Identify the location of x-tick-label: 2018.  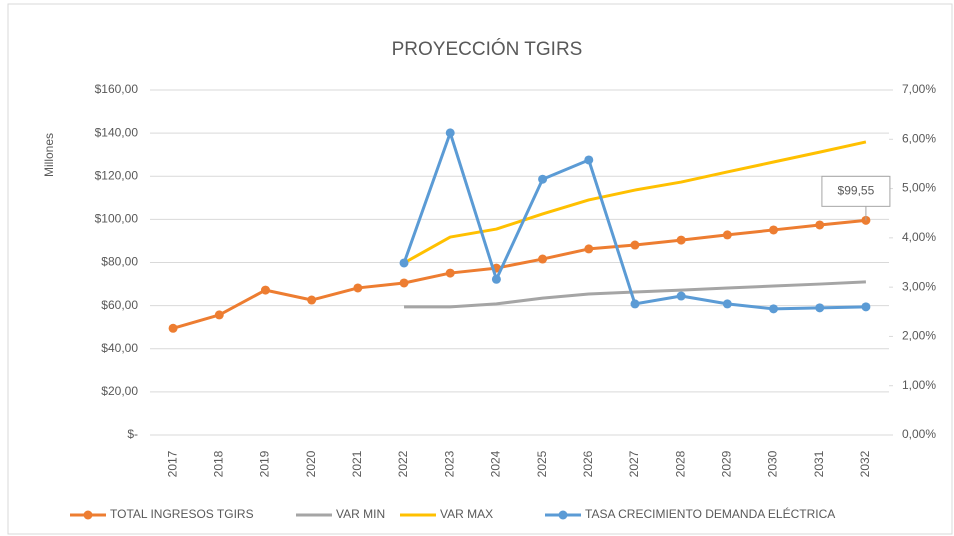
(218, 463).